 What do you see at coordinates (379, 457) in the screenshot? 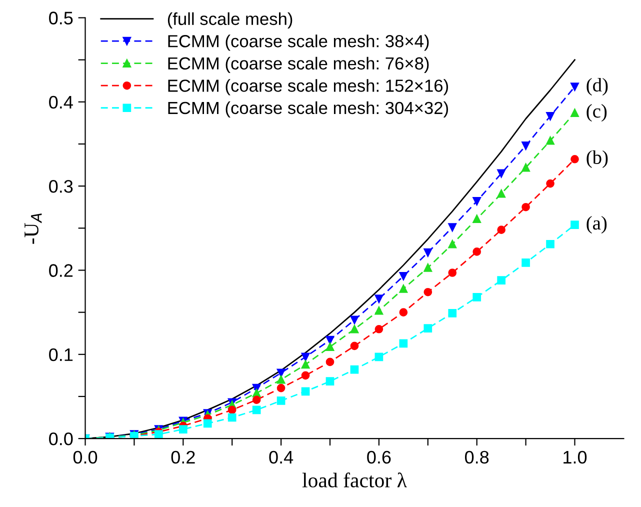
I see `x-tick-label: 0.6` at bounding box center [379, 457].